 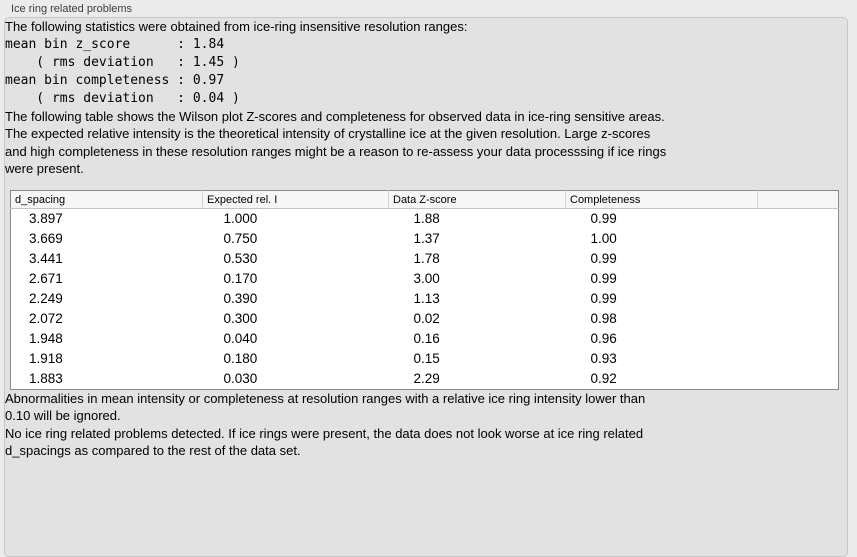 I want to click on cell-data-z-score: 1.88, so click(x=426, y=218).